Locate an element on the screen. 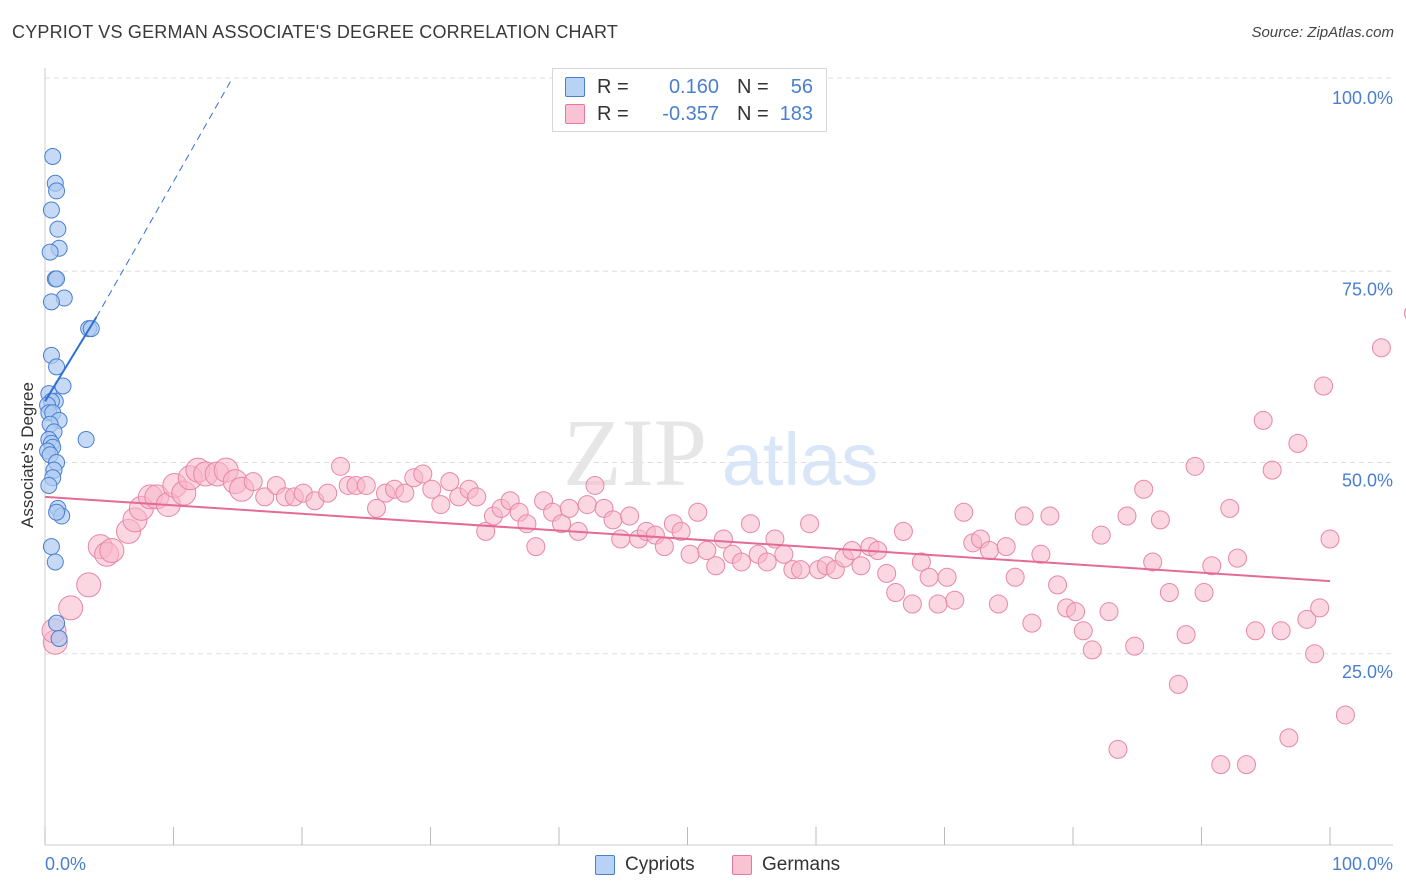  source-credit: Source: ZipAtlas.com is located at coordinates (1322, 32).